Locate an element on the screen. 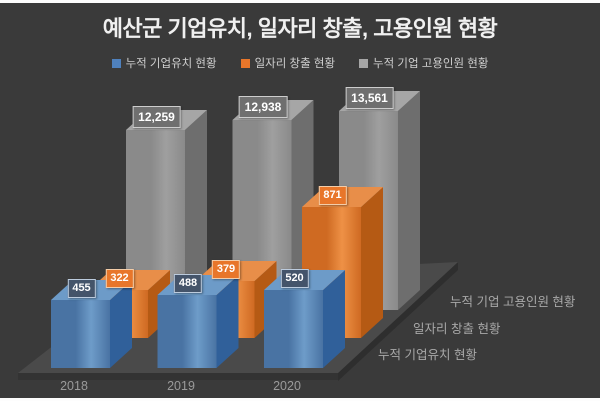 This screenshot has width=600, height=401. bar-2019-series0 is located at coordinates (198, 321).